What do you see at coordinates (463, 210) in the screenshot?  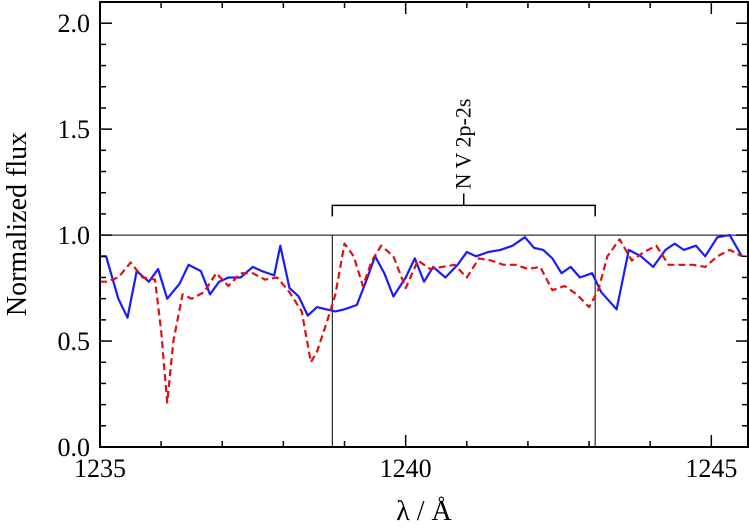 I see `annotation-bracket` at bounding box center [463, 210].